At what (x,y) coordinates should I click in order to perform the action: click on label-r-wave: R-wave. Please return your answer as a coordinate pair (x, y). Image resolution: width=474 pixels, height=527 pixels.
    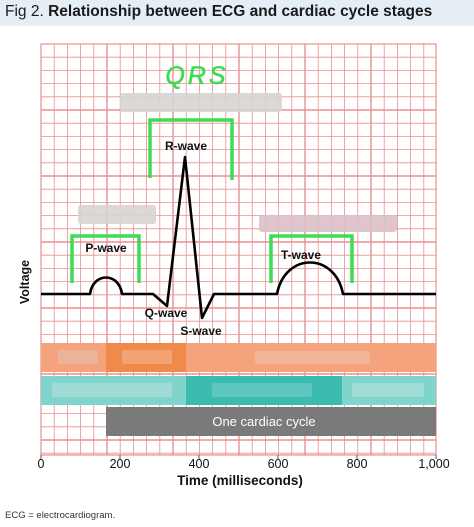
    Looking at the image, I should click on (186, 146).